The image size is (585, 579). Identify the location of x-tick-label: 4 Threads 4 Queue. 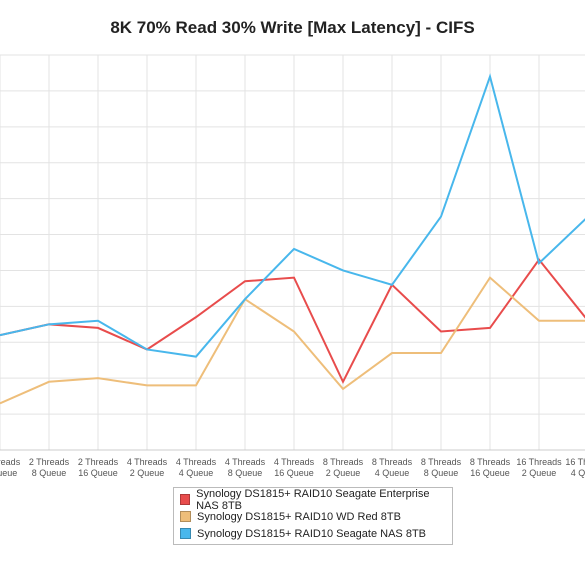
(196, 467).